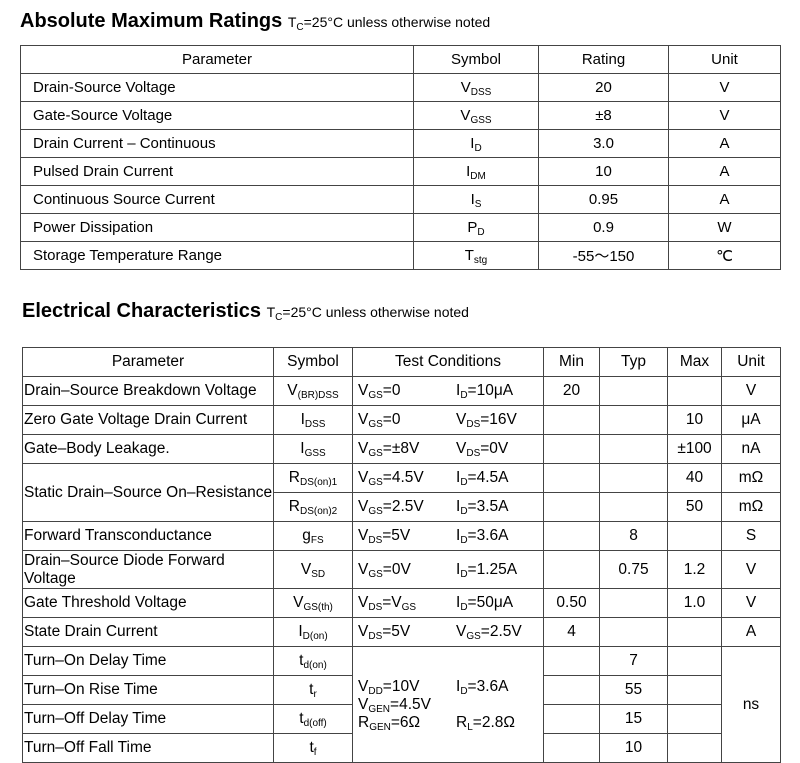 The image size is (800, 763). I want to click on condition-1: VDD=10V, so click(389, 687).